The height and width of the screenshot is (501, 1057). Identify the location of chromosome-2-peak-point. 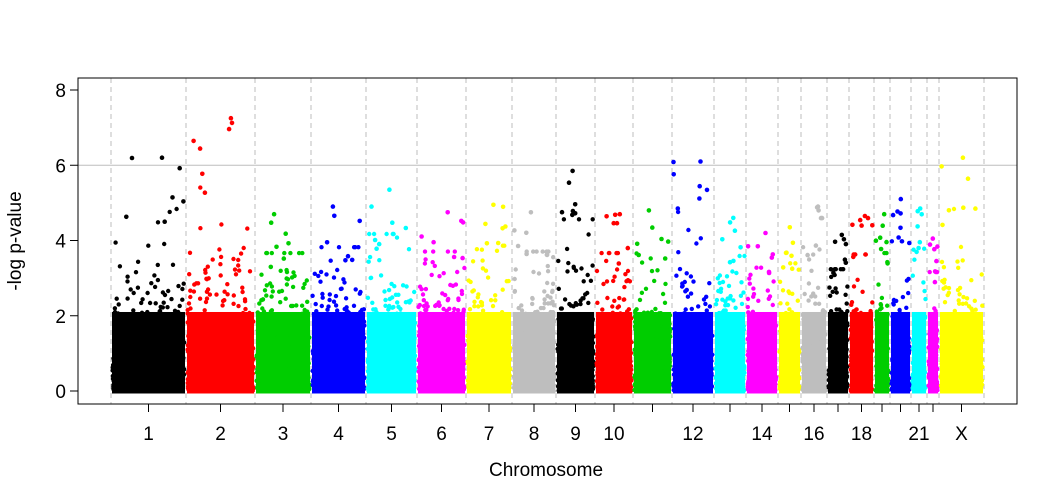
(231, 118).